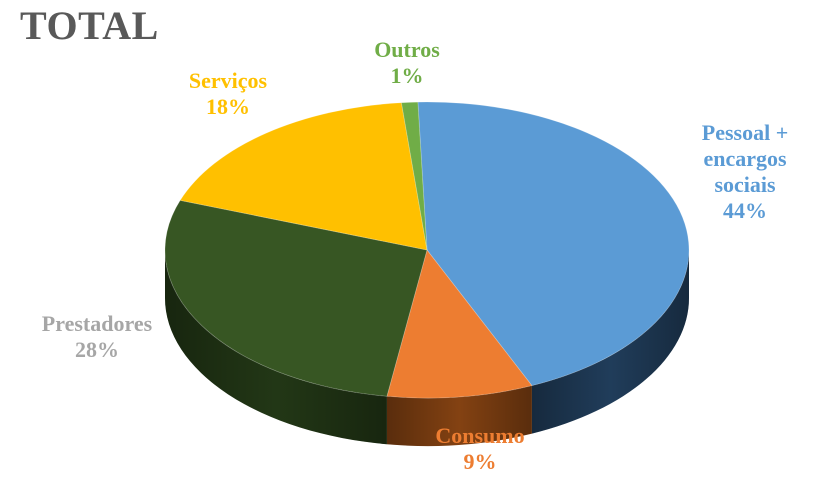 The width and height of the screenshot is (828, 479). I want to click on data-label-name-3-0: Serviços, so click(228, 80).